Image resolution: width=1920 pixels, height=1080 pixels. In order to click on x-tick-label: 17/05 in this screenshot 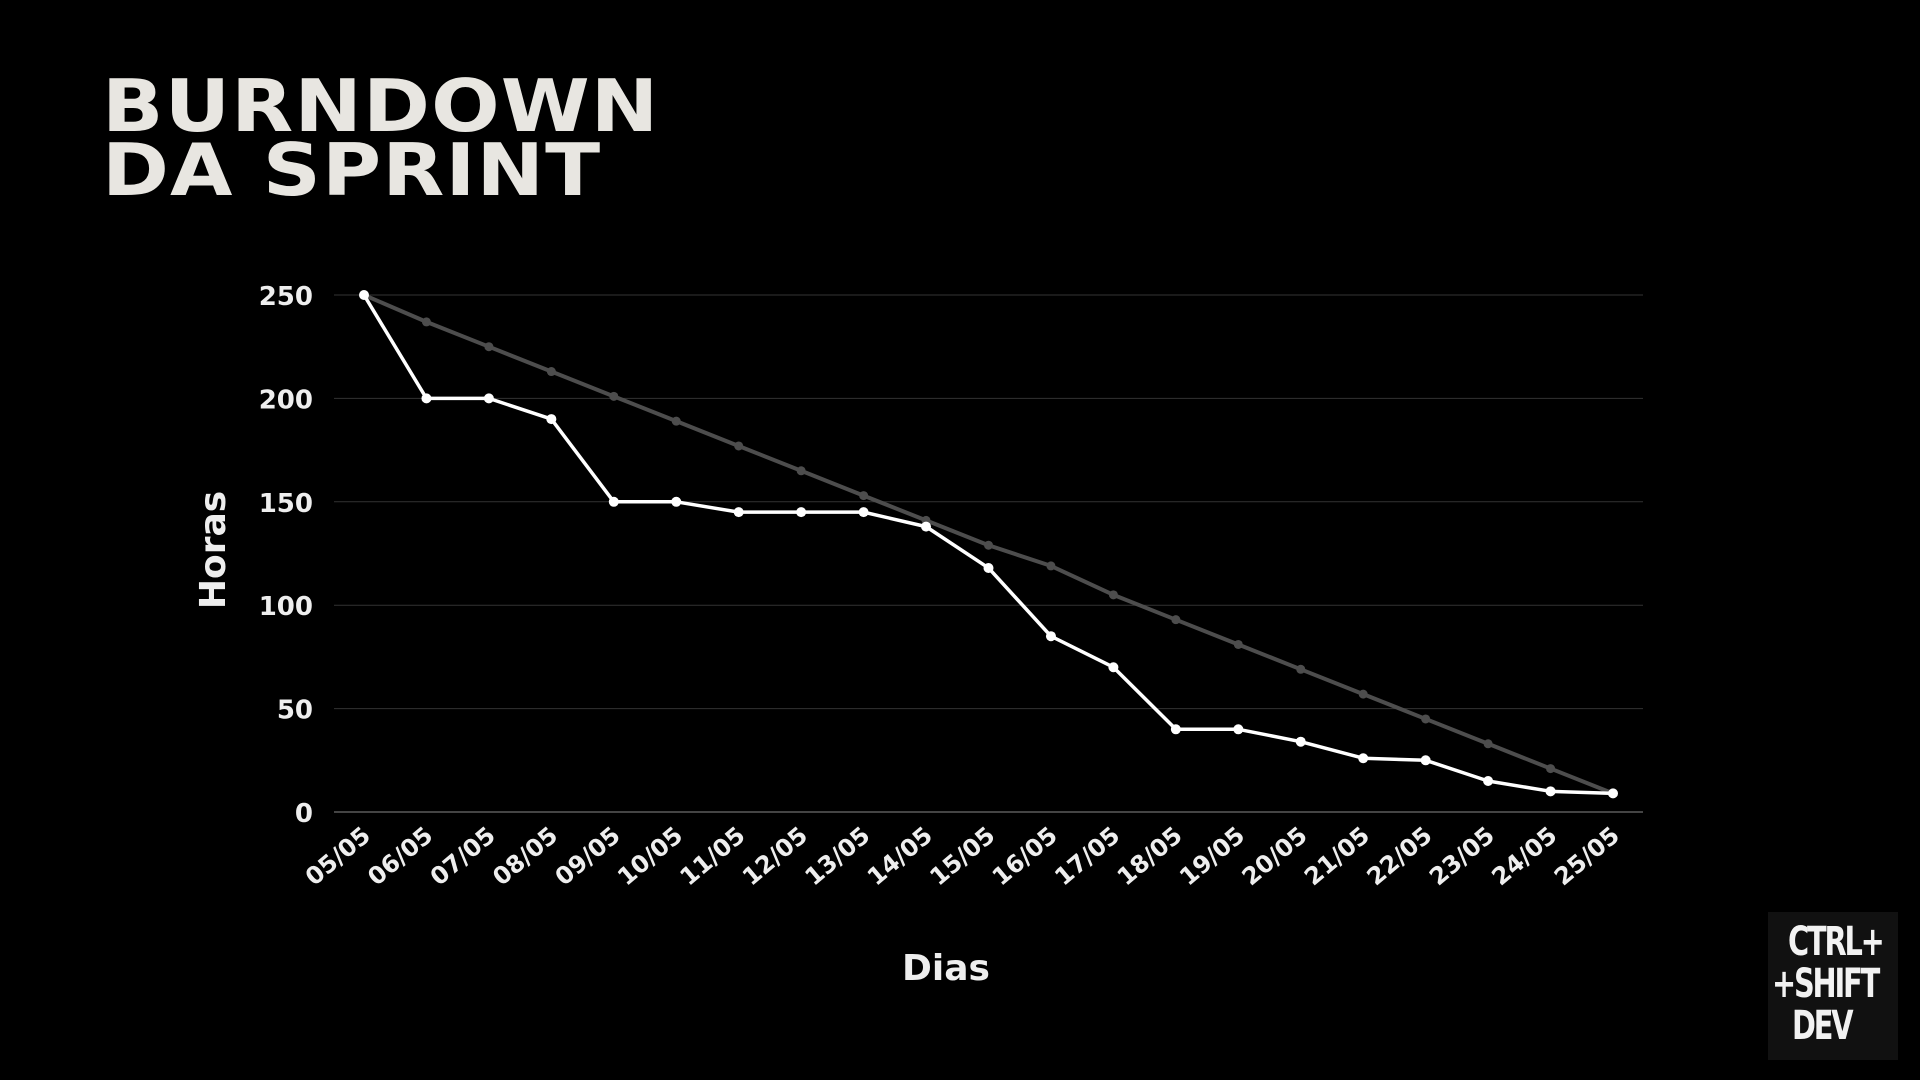, I will do `click(1087, 856)`.